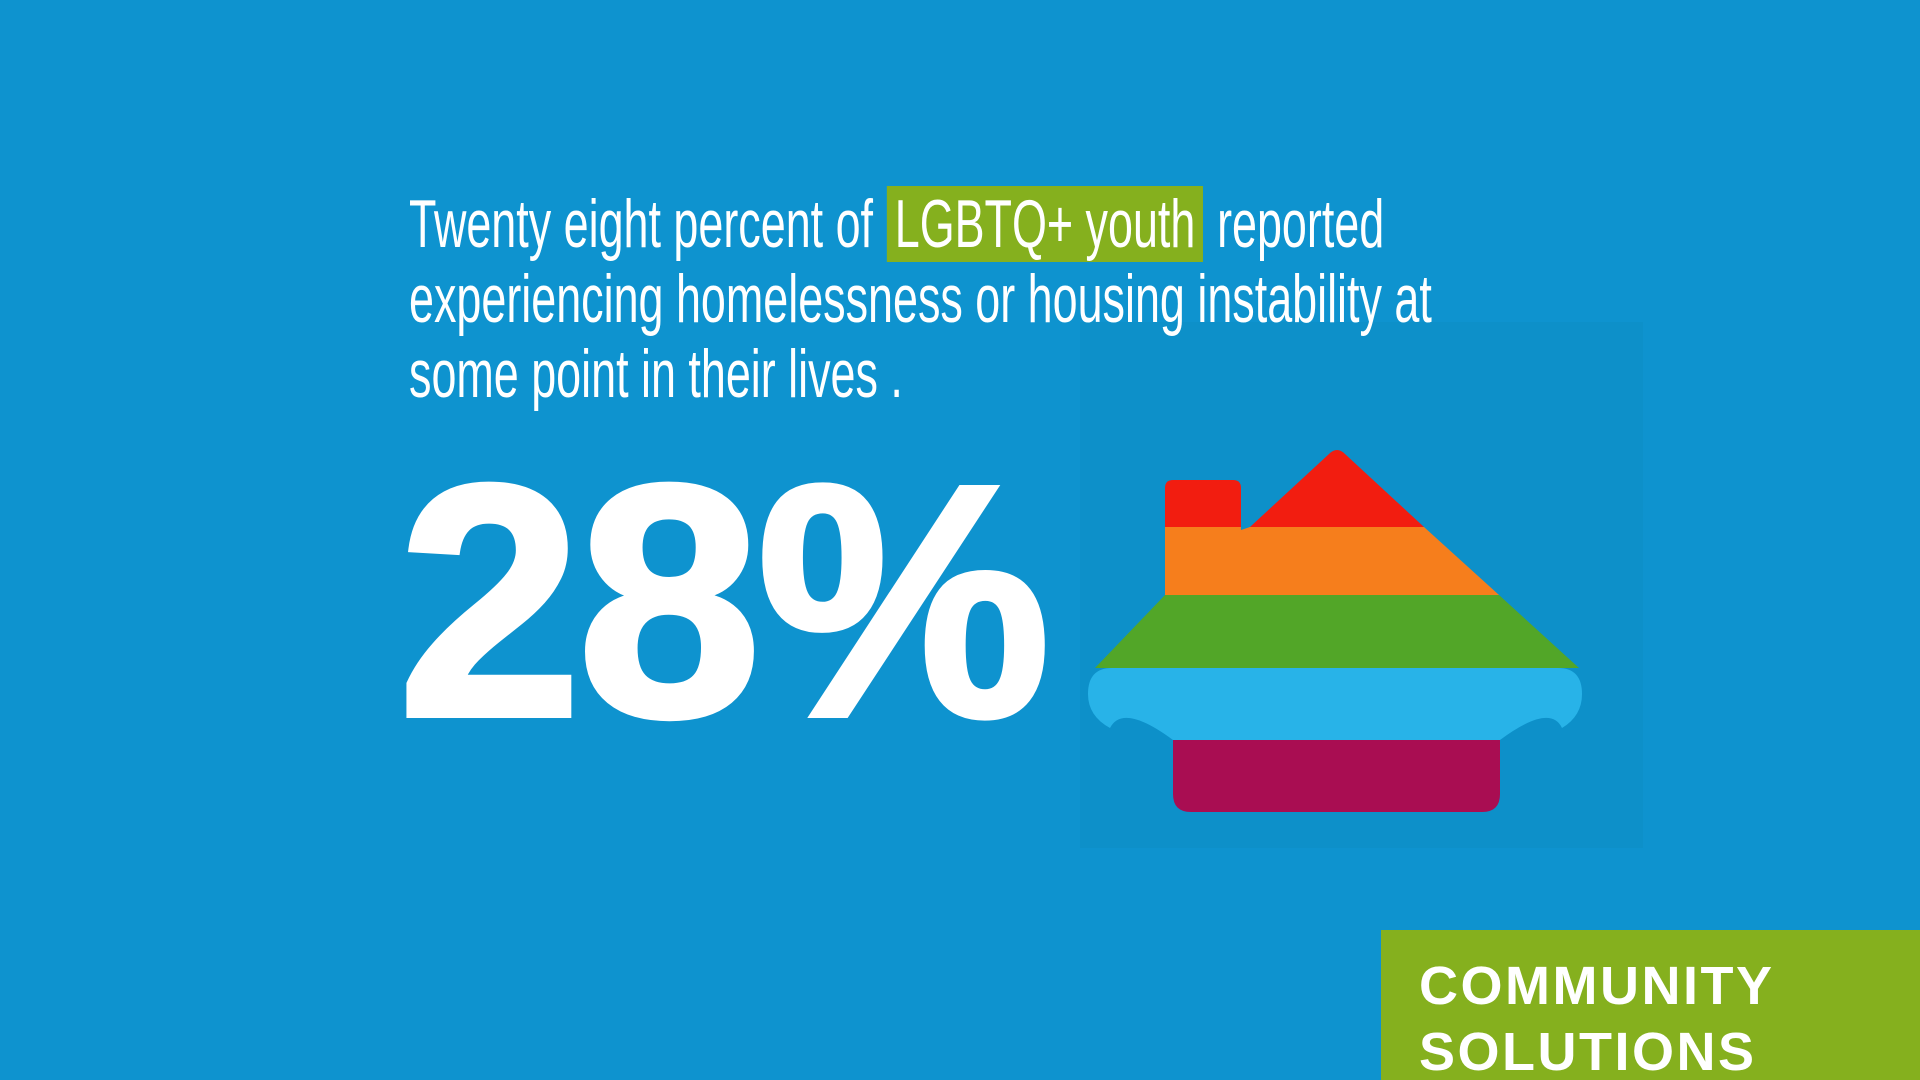 Image resolution: width=1920 pixels, height=1080 pixels. I want to click on logo-line-2: SOLUTIONS, so click(1588, 1051).